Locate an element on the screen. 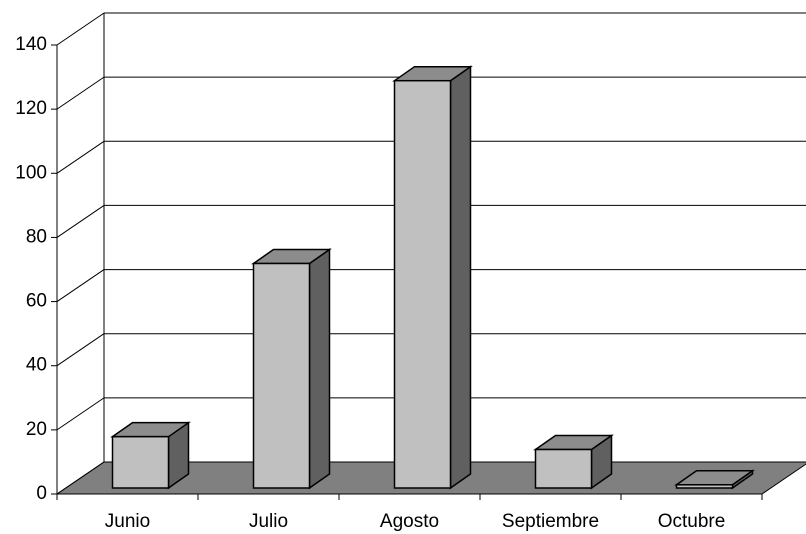  x-tick-label: Junio is located at coordinates (127, 521).